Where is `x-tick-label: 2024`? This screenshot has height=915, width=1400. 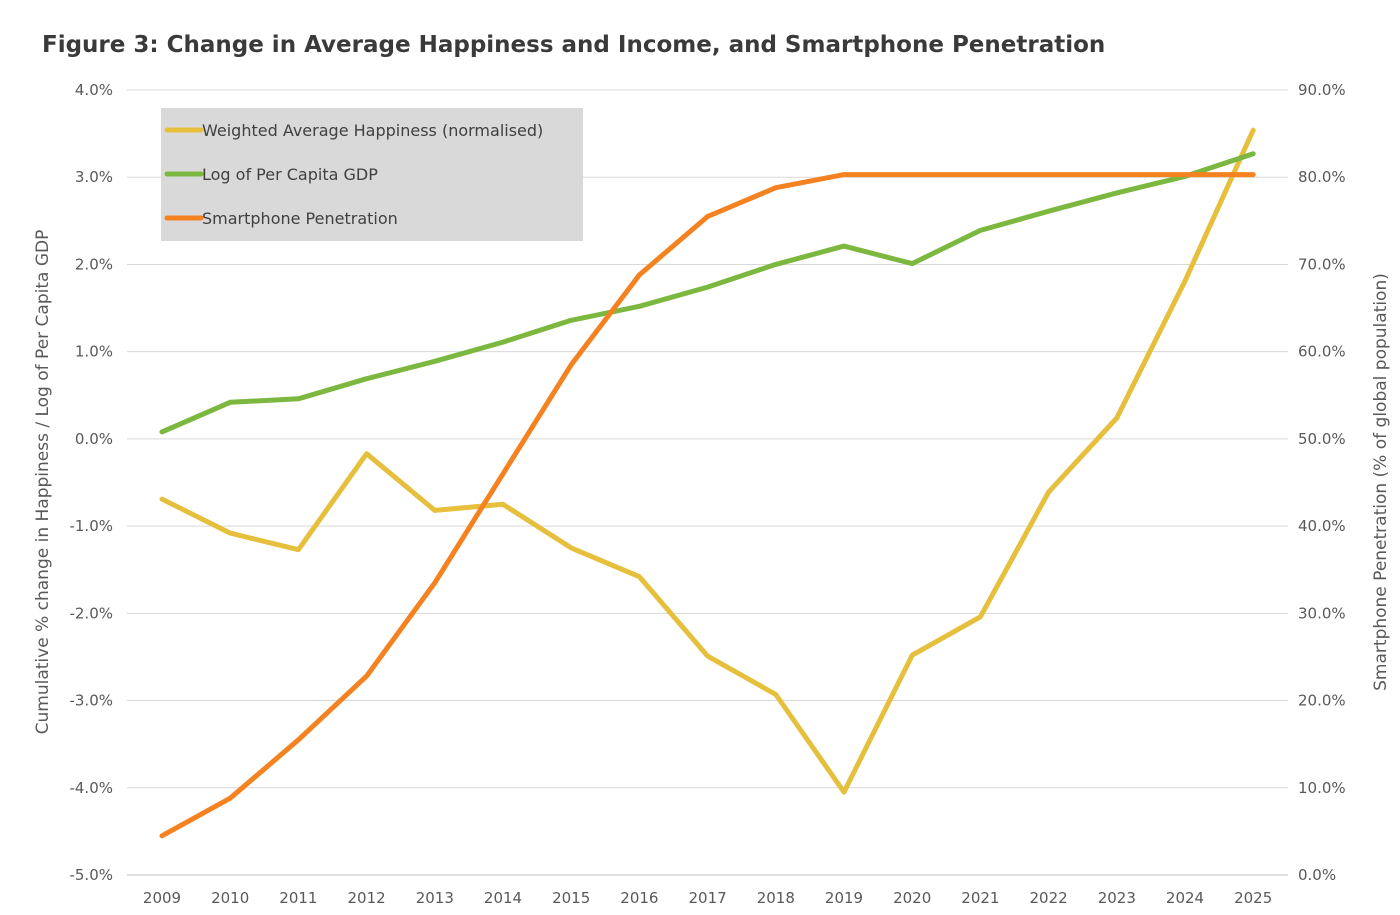
x-tick-label: 2024 is located at coordinates (1185, 898).